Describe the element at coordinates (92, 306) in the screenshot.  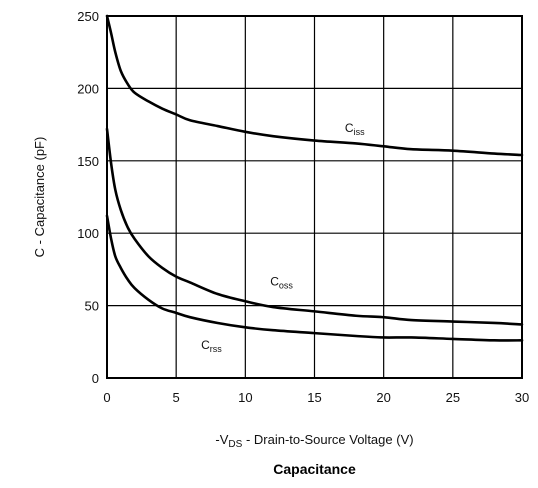
I see `y-tick-label: 50` at that location.